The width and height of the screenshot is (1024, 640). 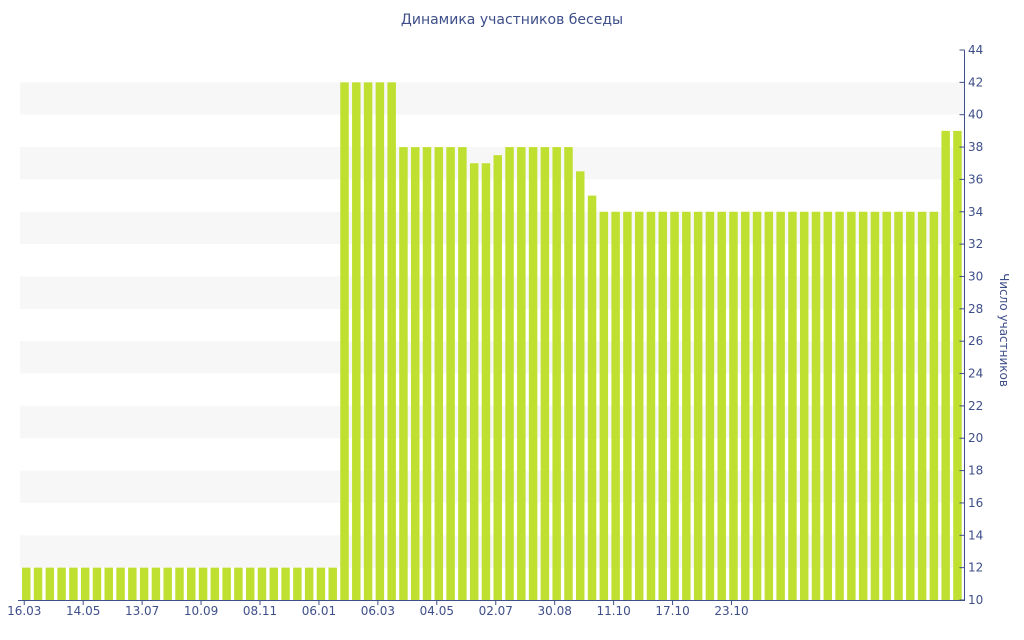 What do you see at coordinates (975, 341) in the screenshot?
I see `y-tick-label: 26` at bounding box center [975, 341].